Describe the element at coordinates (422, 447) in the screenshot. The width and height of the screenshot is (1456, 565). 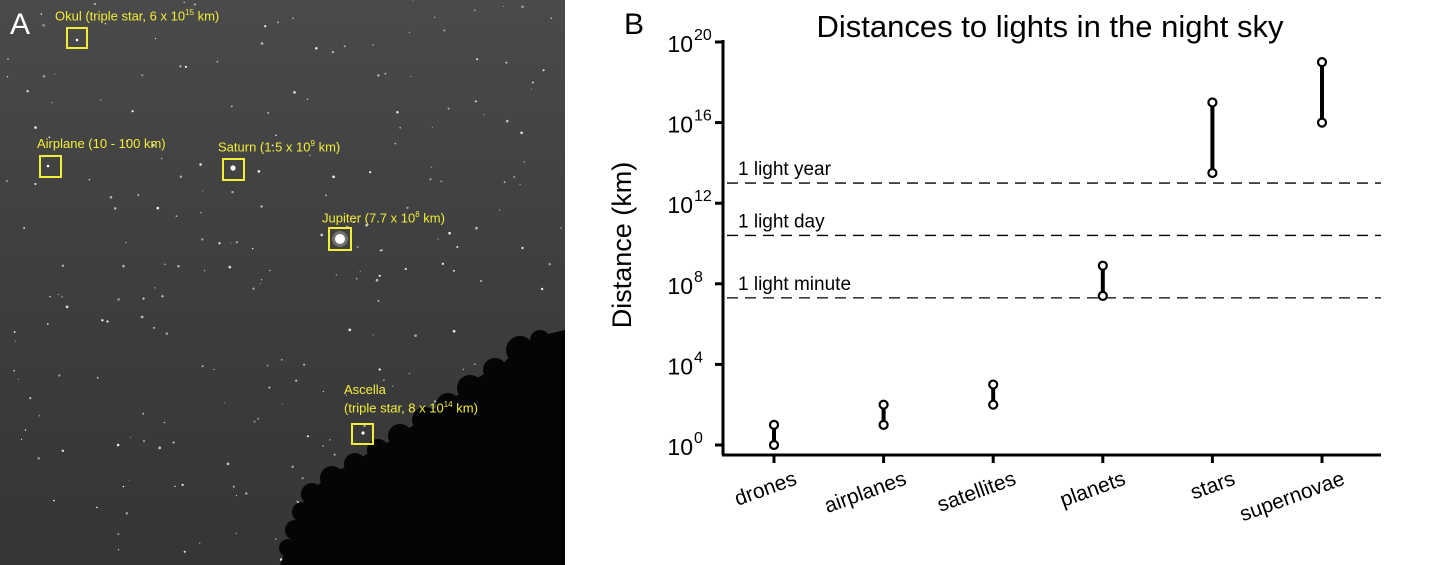
I see `tree-silhouette` at that location.